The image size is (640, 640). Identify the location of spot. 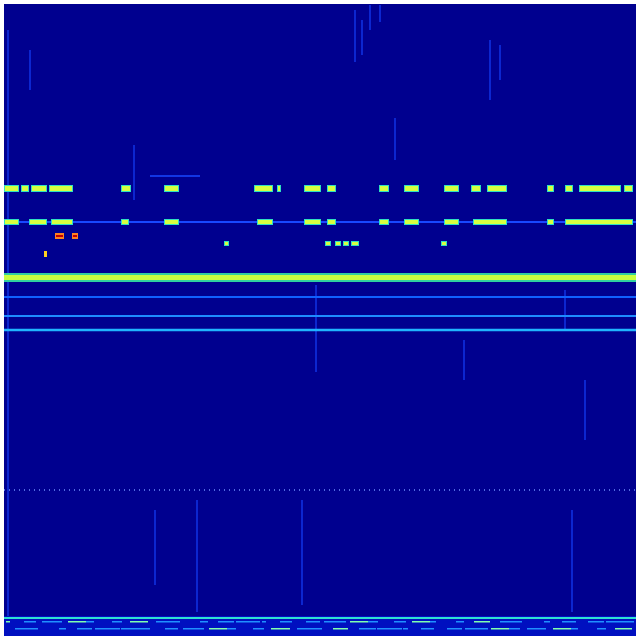
(45, 254).